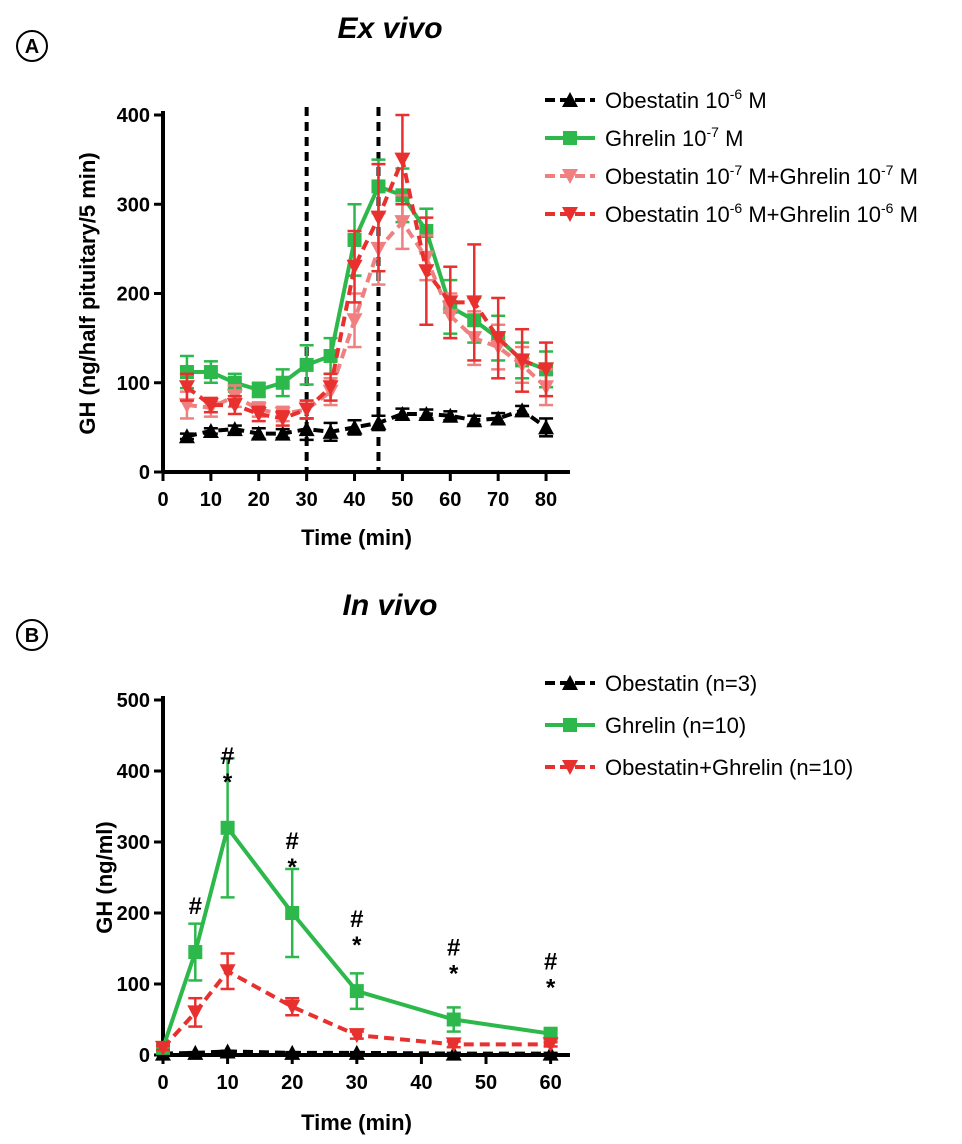  I want to click on legend-item: Obestatin (n=3), so click(651, 683).